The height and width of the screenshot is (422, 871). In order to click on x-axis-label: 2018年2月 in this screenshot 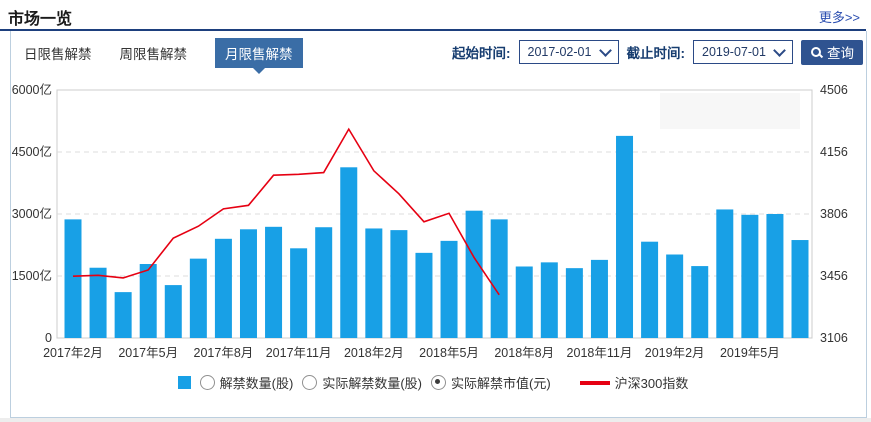, I will do `click(374, 353)`.